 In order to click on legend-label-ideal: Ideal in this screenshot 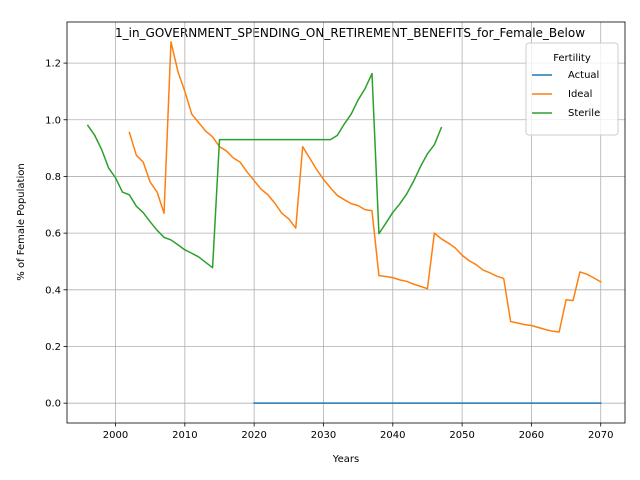, I will do `click(580, 94)`.